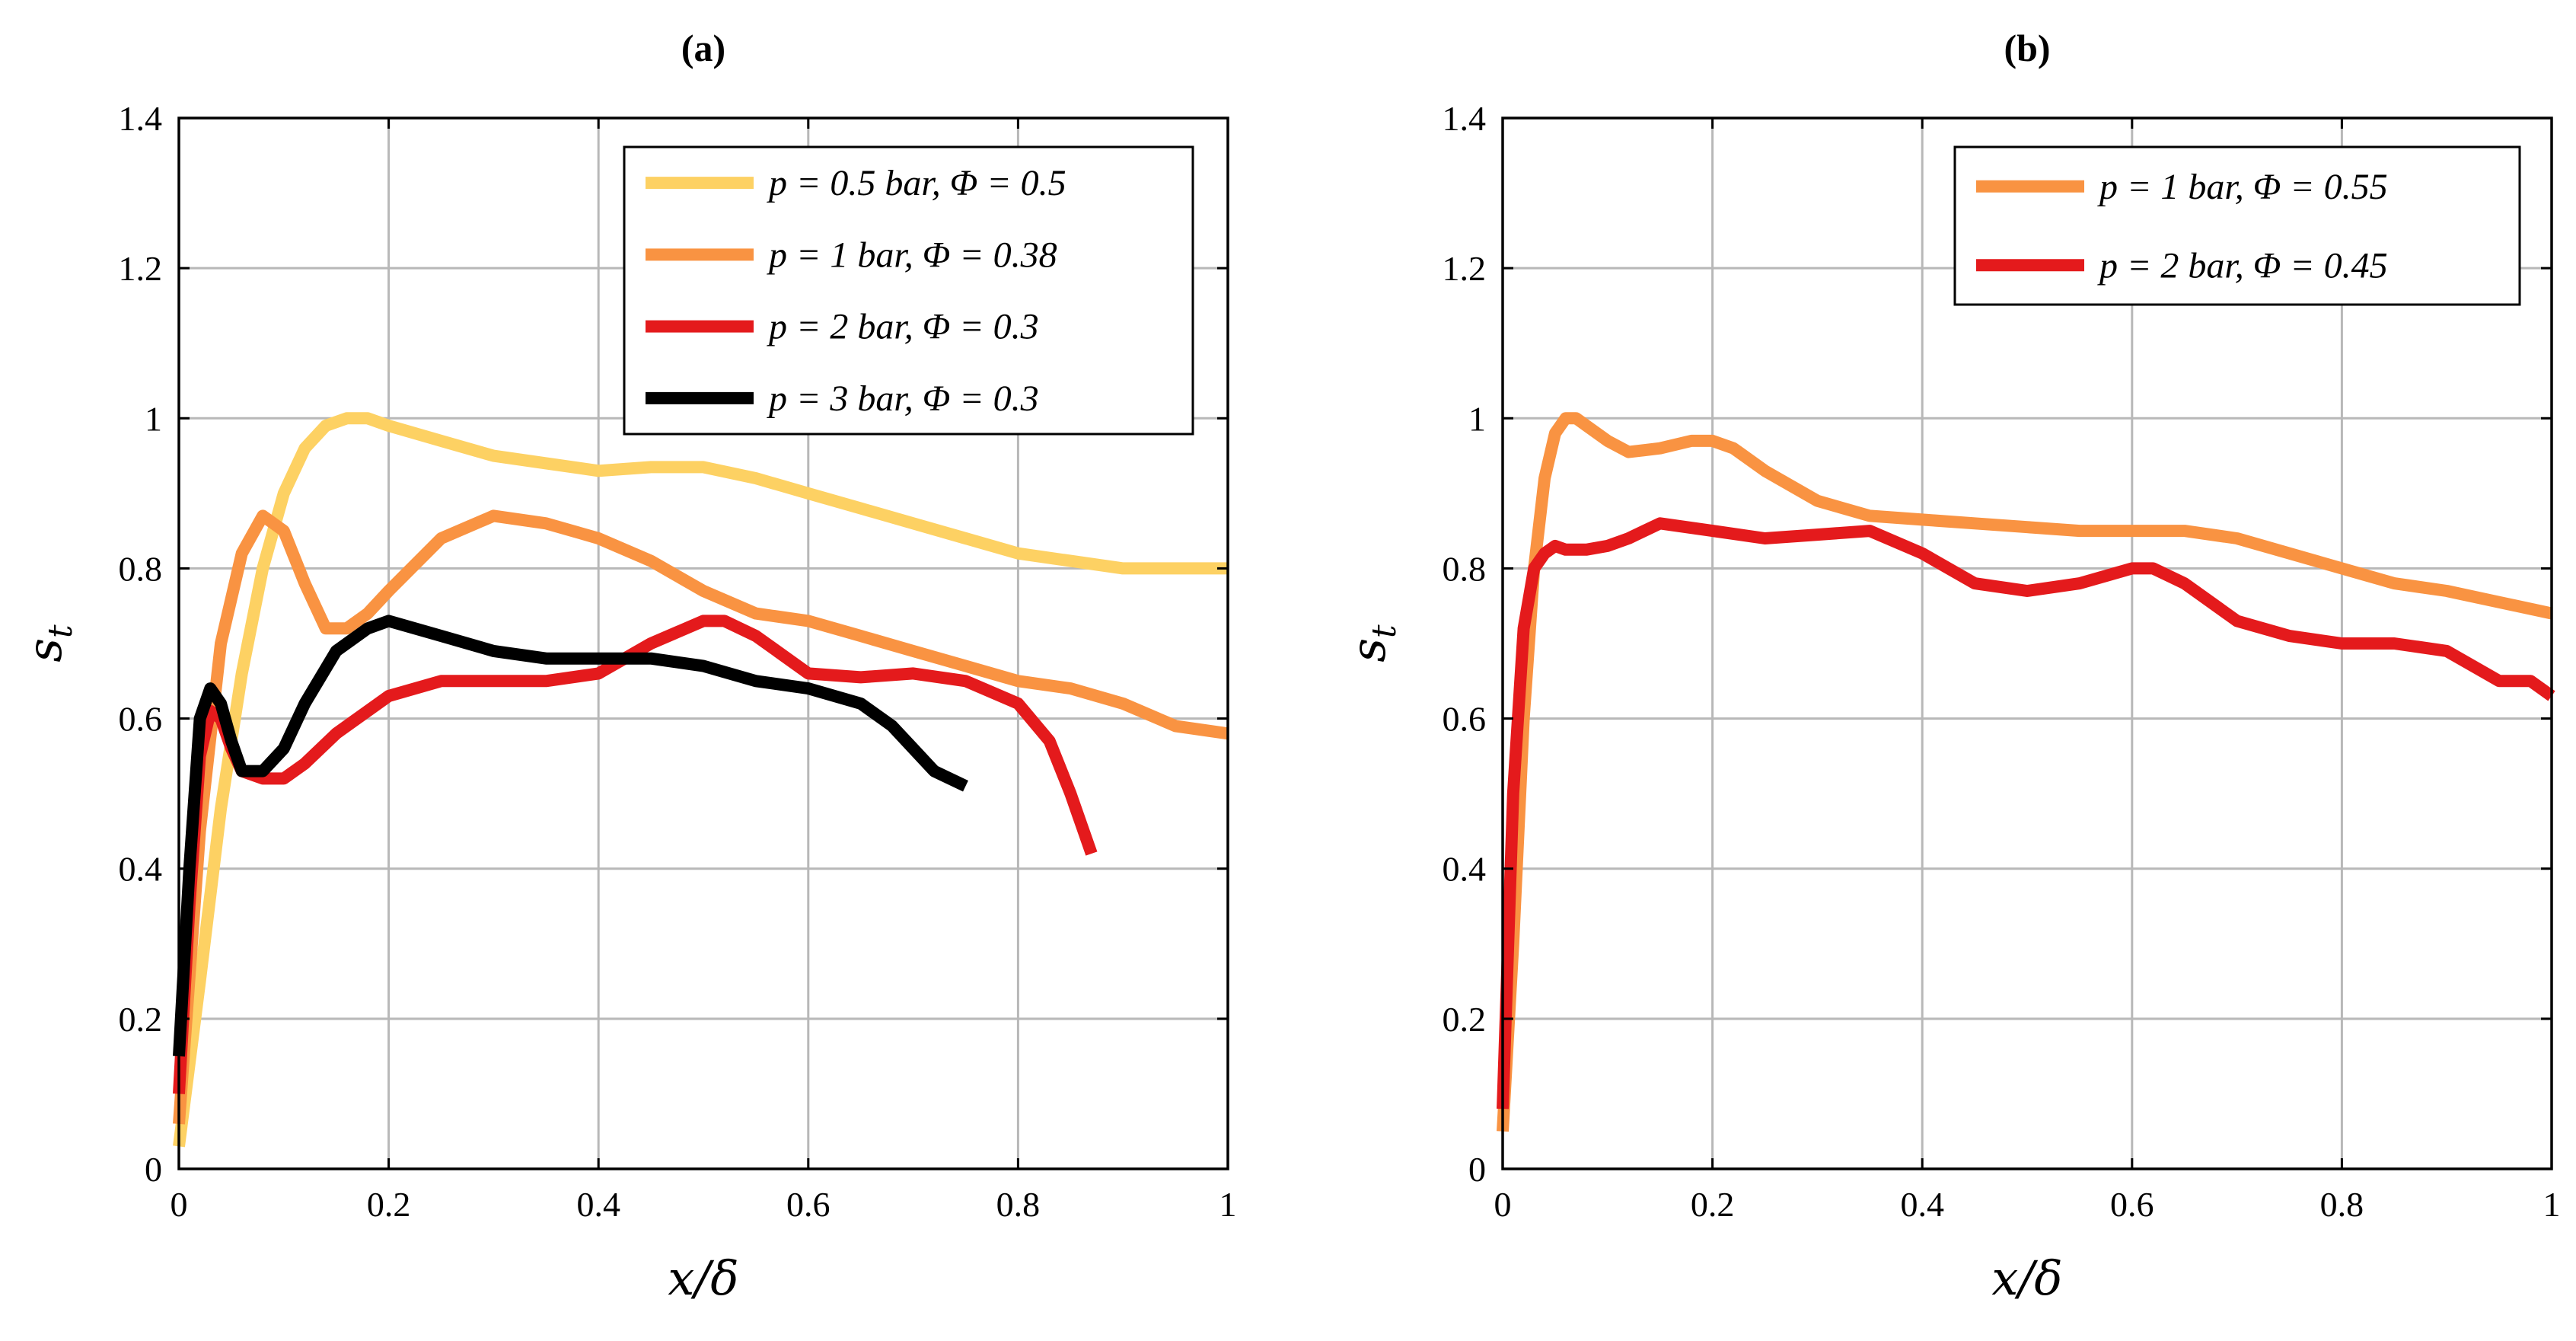 Image resolution: width=2576 pixels, height=1341 pixels. I want to click on chart-title: (b), so click(2027, 48).